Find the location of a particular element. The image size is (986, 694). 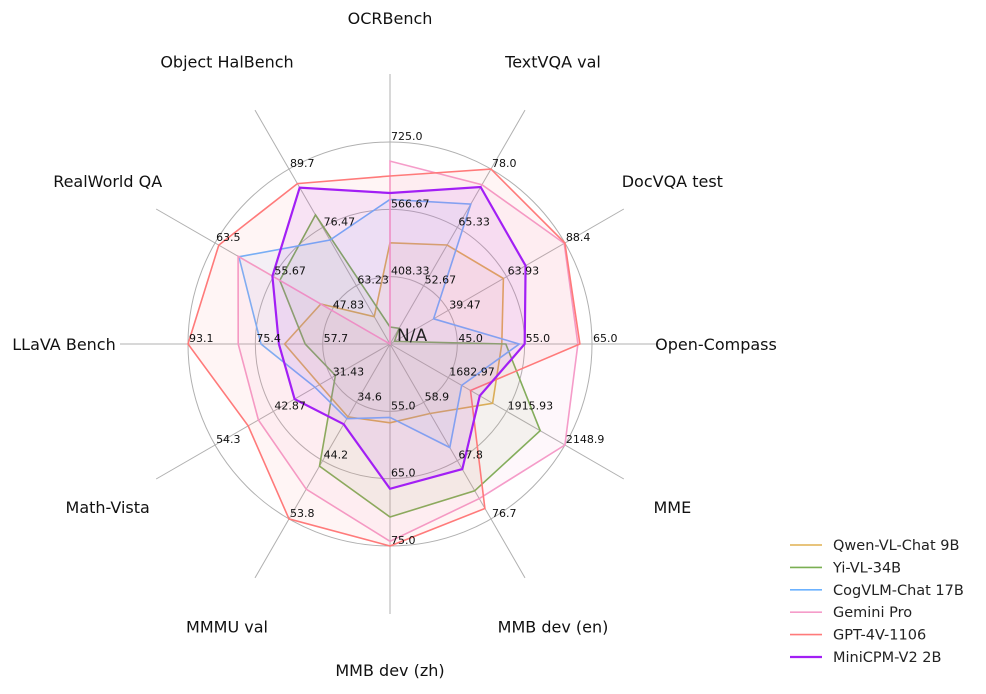

legend-item: MiniCPM-V2 2B is located at coordinates (865, 658).